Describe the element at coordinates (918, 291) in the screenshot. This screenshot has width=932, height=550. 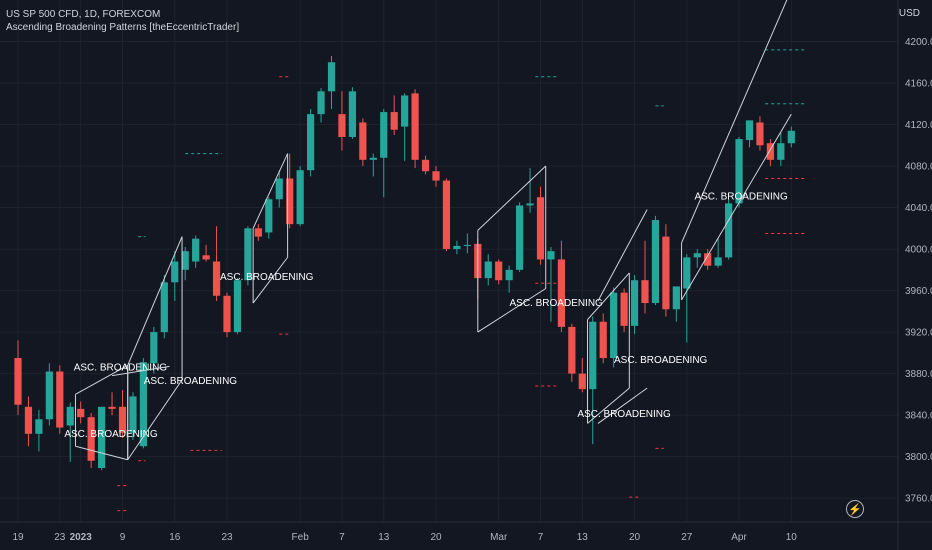
I see `price-tick-label: 3960.0` at that location.